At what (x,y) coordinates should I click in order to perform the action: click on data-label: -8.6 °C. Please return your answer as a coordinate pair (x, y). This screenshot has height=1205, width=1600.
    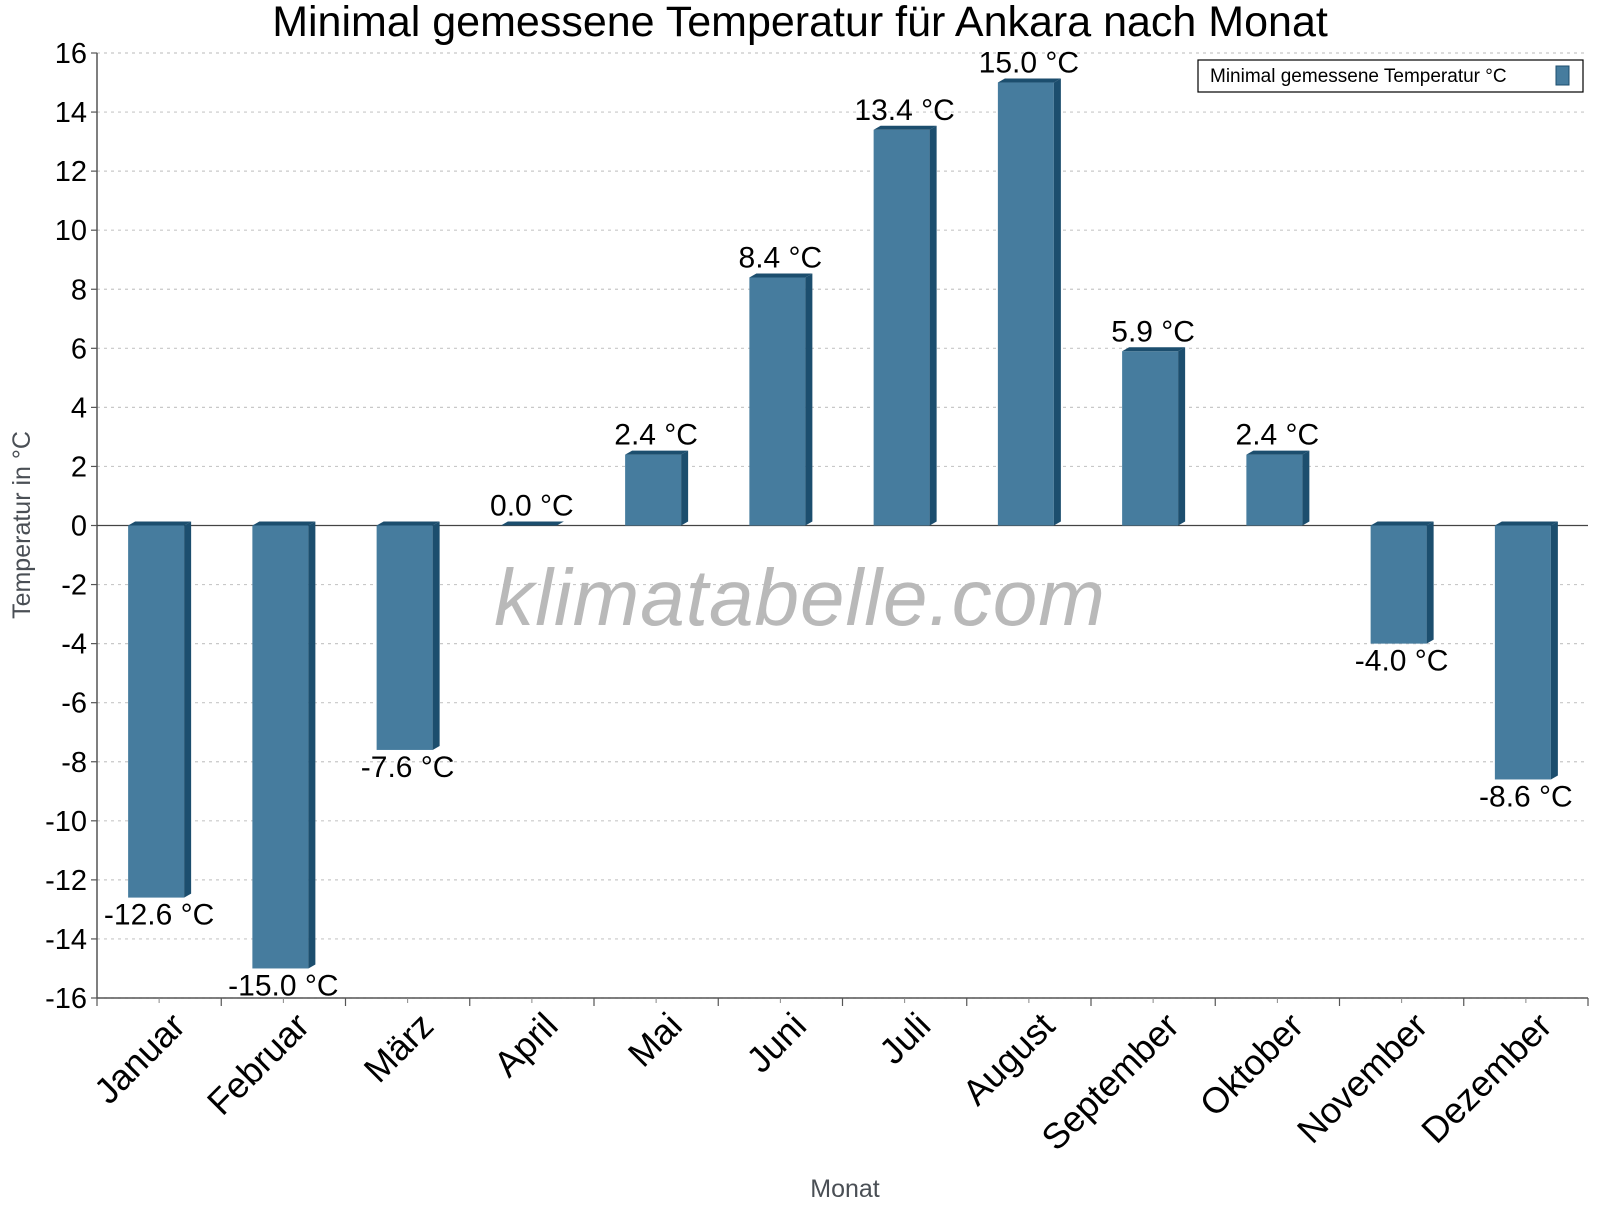
    Looking at the image, I should click on (1526, 796).